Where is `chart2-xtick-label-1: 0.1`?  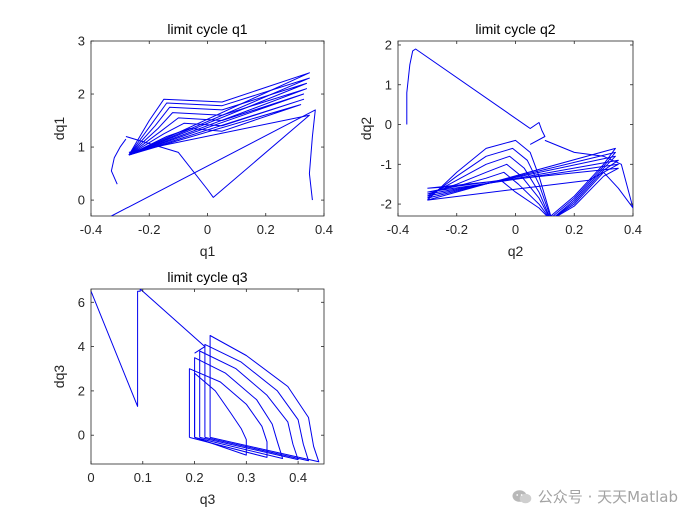
chart2-xtick-label-1: 0.1 is located at coordinates (143, 477).